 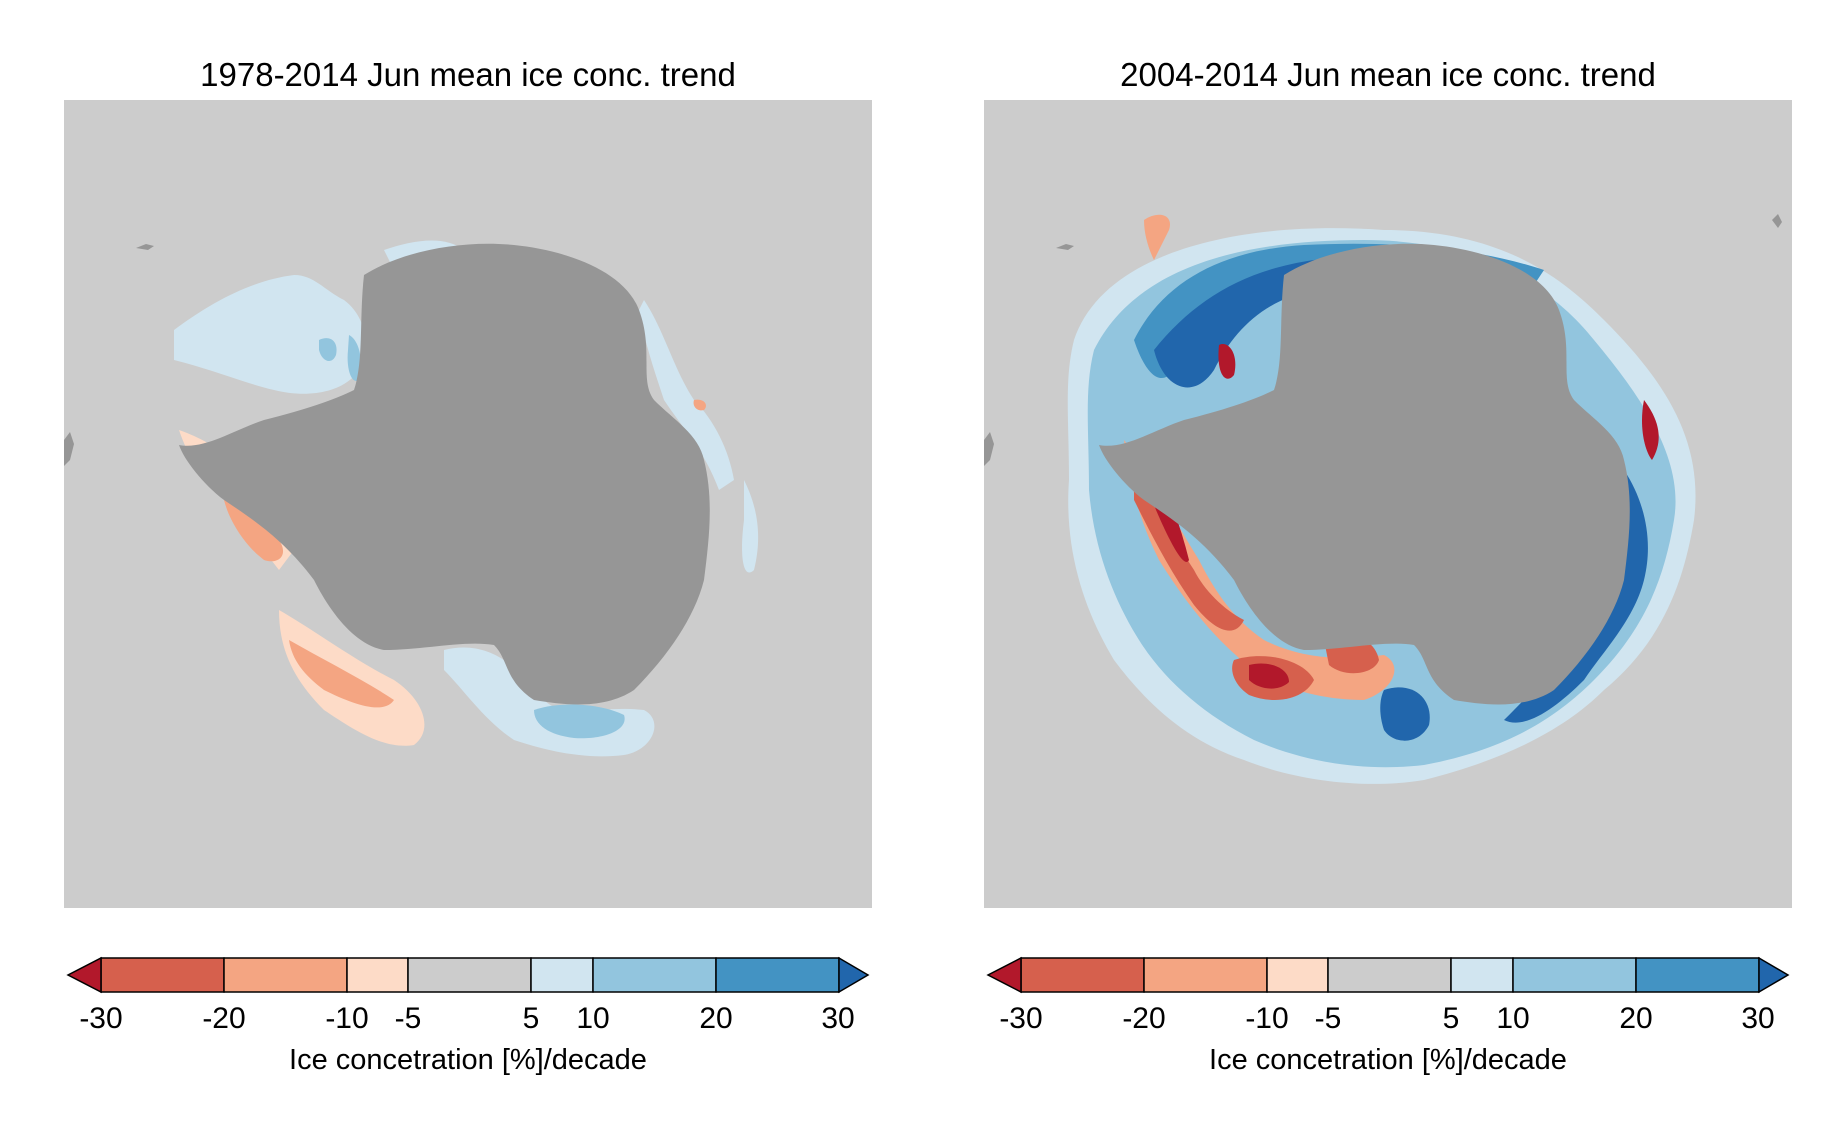 I want to click on panel-title: 2004-2014 Jun mean ice conc. trend, so click(x=1388, y=74).